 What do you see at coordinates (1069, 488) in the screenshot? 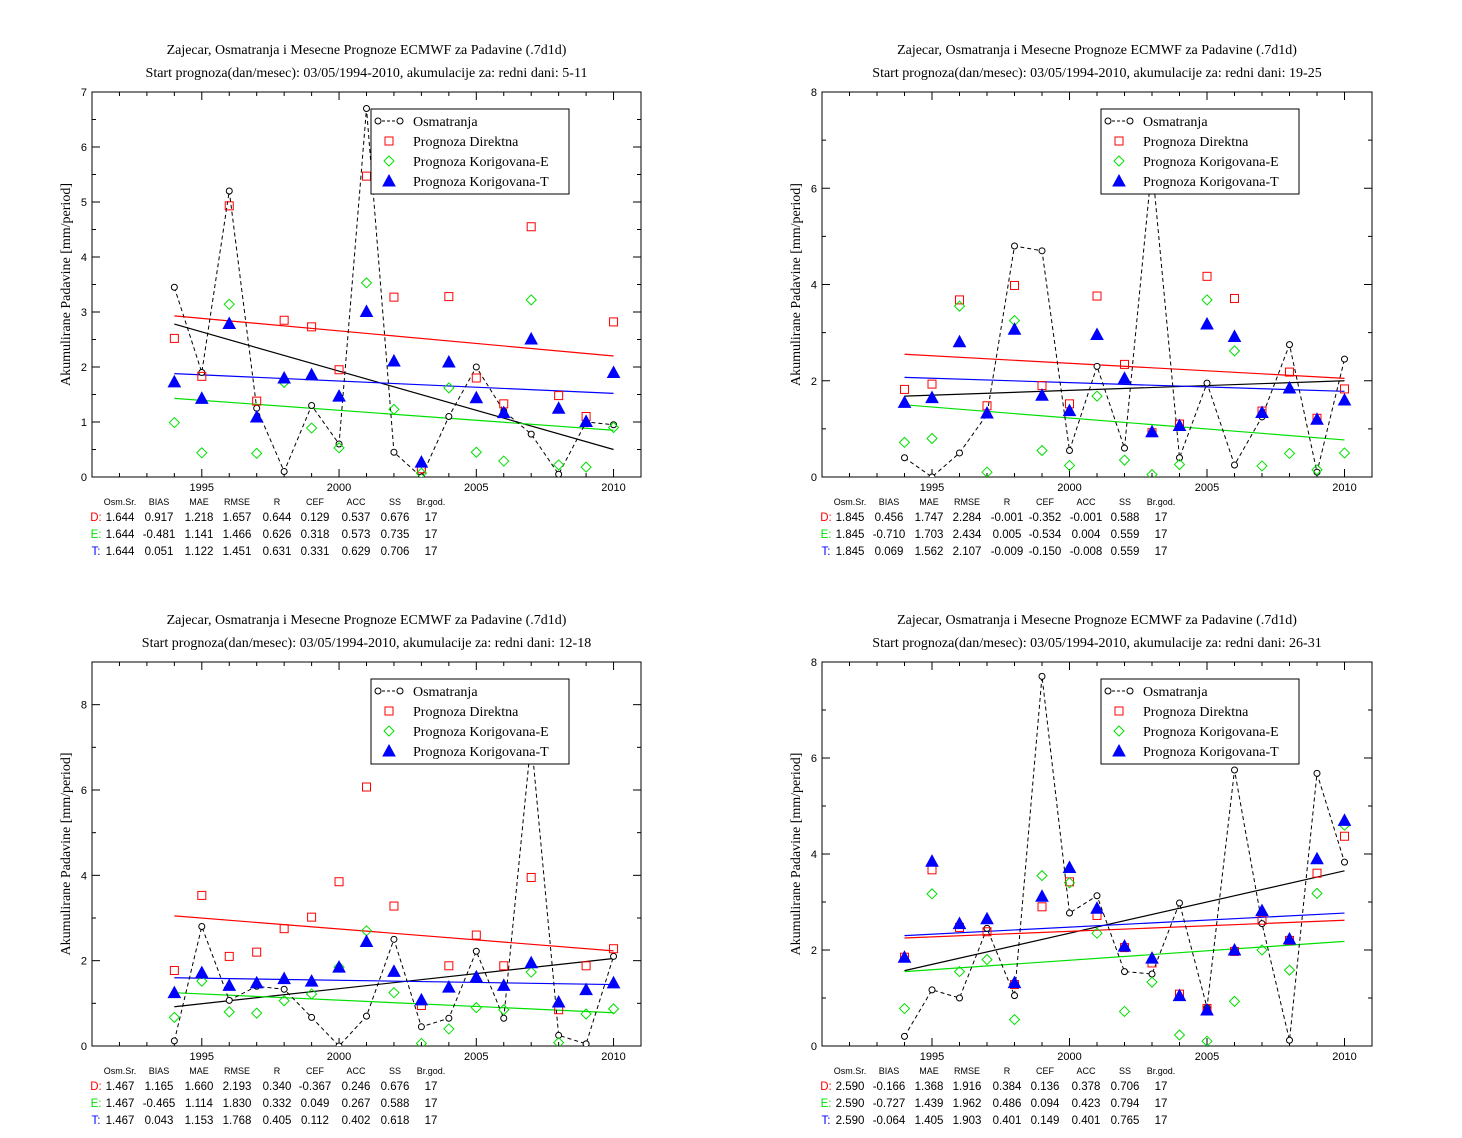
I see `x-tick-label: 2000` at bounding box center [1069, 488].